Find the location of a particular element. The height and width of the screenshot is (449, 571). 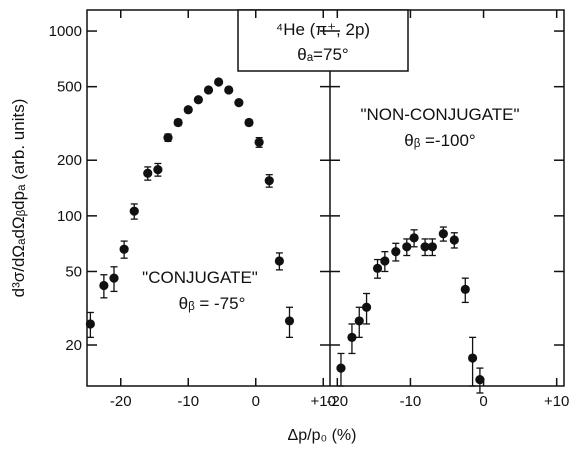

non-conjugate-label: "NON-CONJUGATE" is located at coordinates (439, 114).